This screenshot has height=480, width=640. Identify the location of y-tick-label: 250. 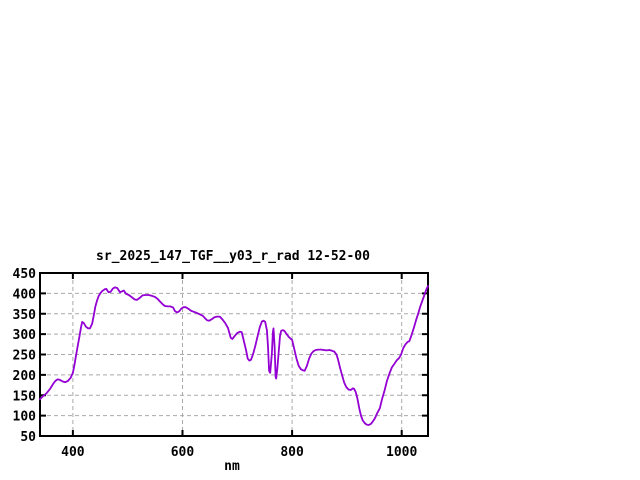
(25, 356).